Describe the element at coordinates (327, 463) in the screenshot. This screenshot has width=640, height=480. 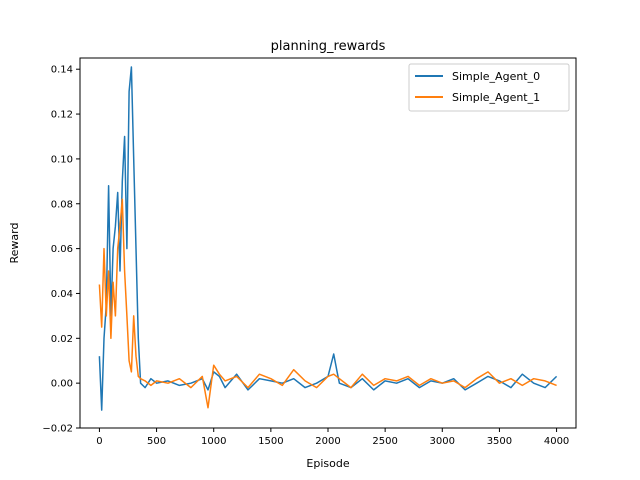
I see `x-axis-label: Episode` at that location.